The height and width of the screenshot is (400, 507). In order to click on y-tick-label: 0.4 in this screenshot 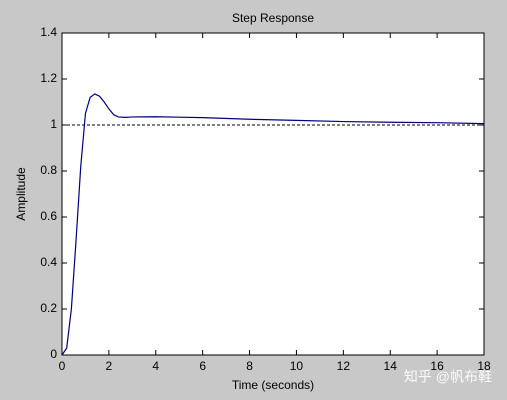, I will do `click(48, 262)`.